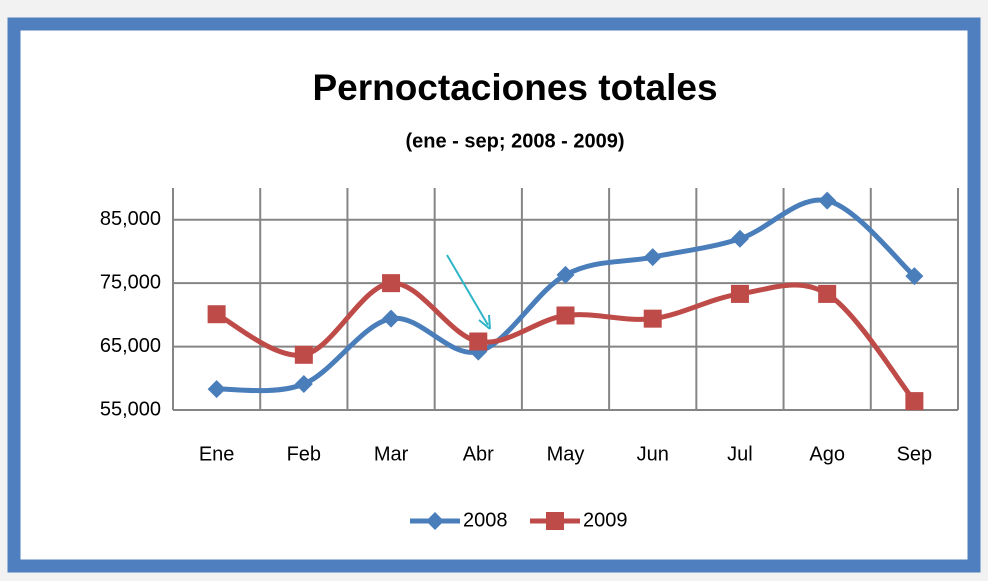  What do you see at coordinates (515, 141) in the screenshot?
I see `chart-subtitle: (ene - sep; 2008 - 2009)` at bounding box center [515, 141].